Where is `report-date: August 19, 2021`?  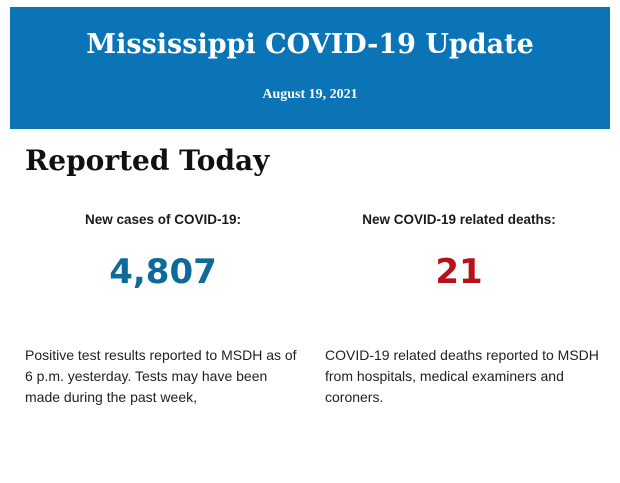 report-date: August 19, 2021 is located at coordinates (310, 94).